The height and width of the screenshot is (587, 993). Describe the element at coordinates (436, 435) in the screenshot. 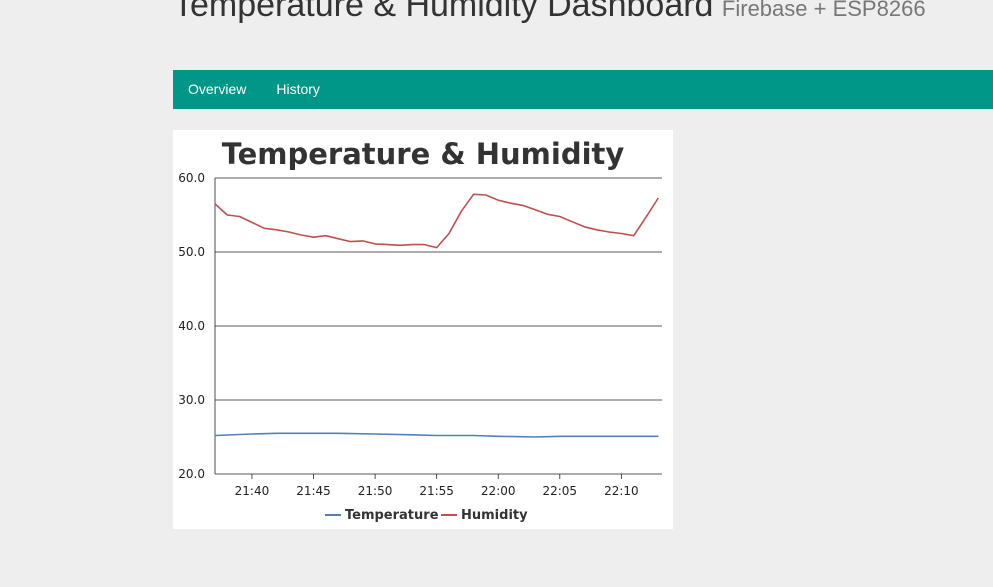

I see `series-line-temperature` at that location.